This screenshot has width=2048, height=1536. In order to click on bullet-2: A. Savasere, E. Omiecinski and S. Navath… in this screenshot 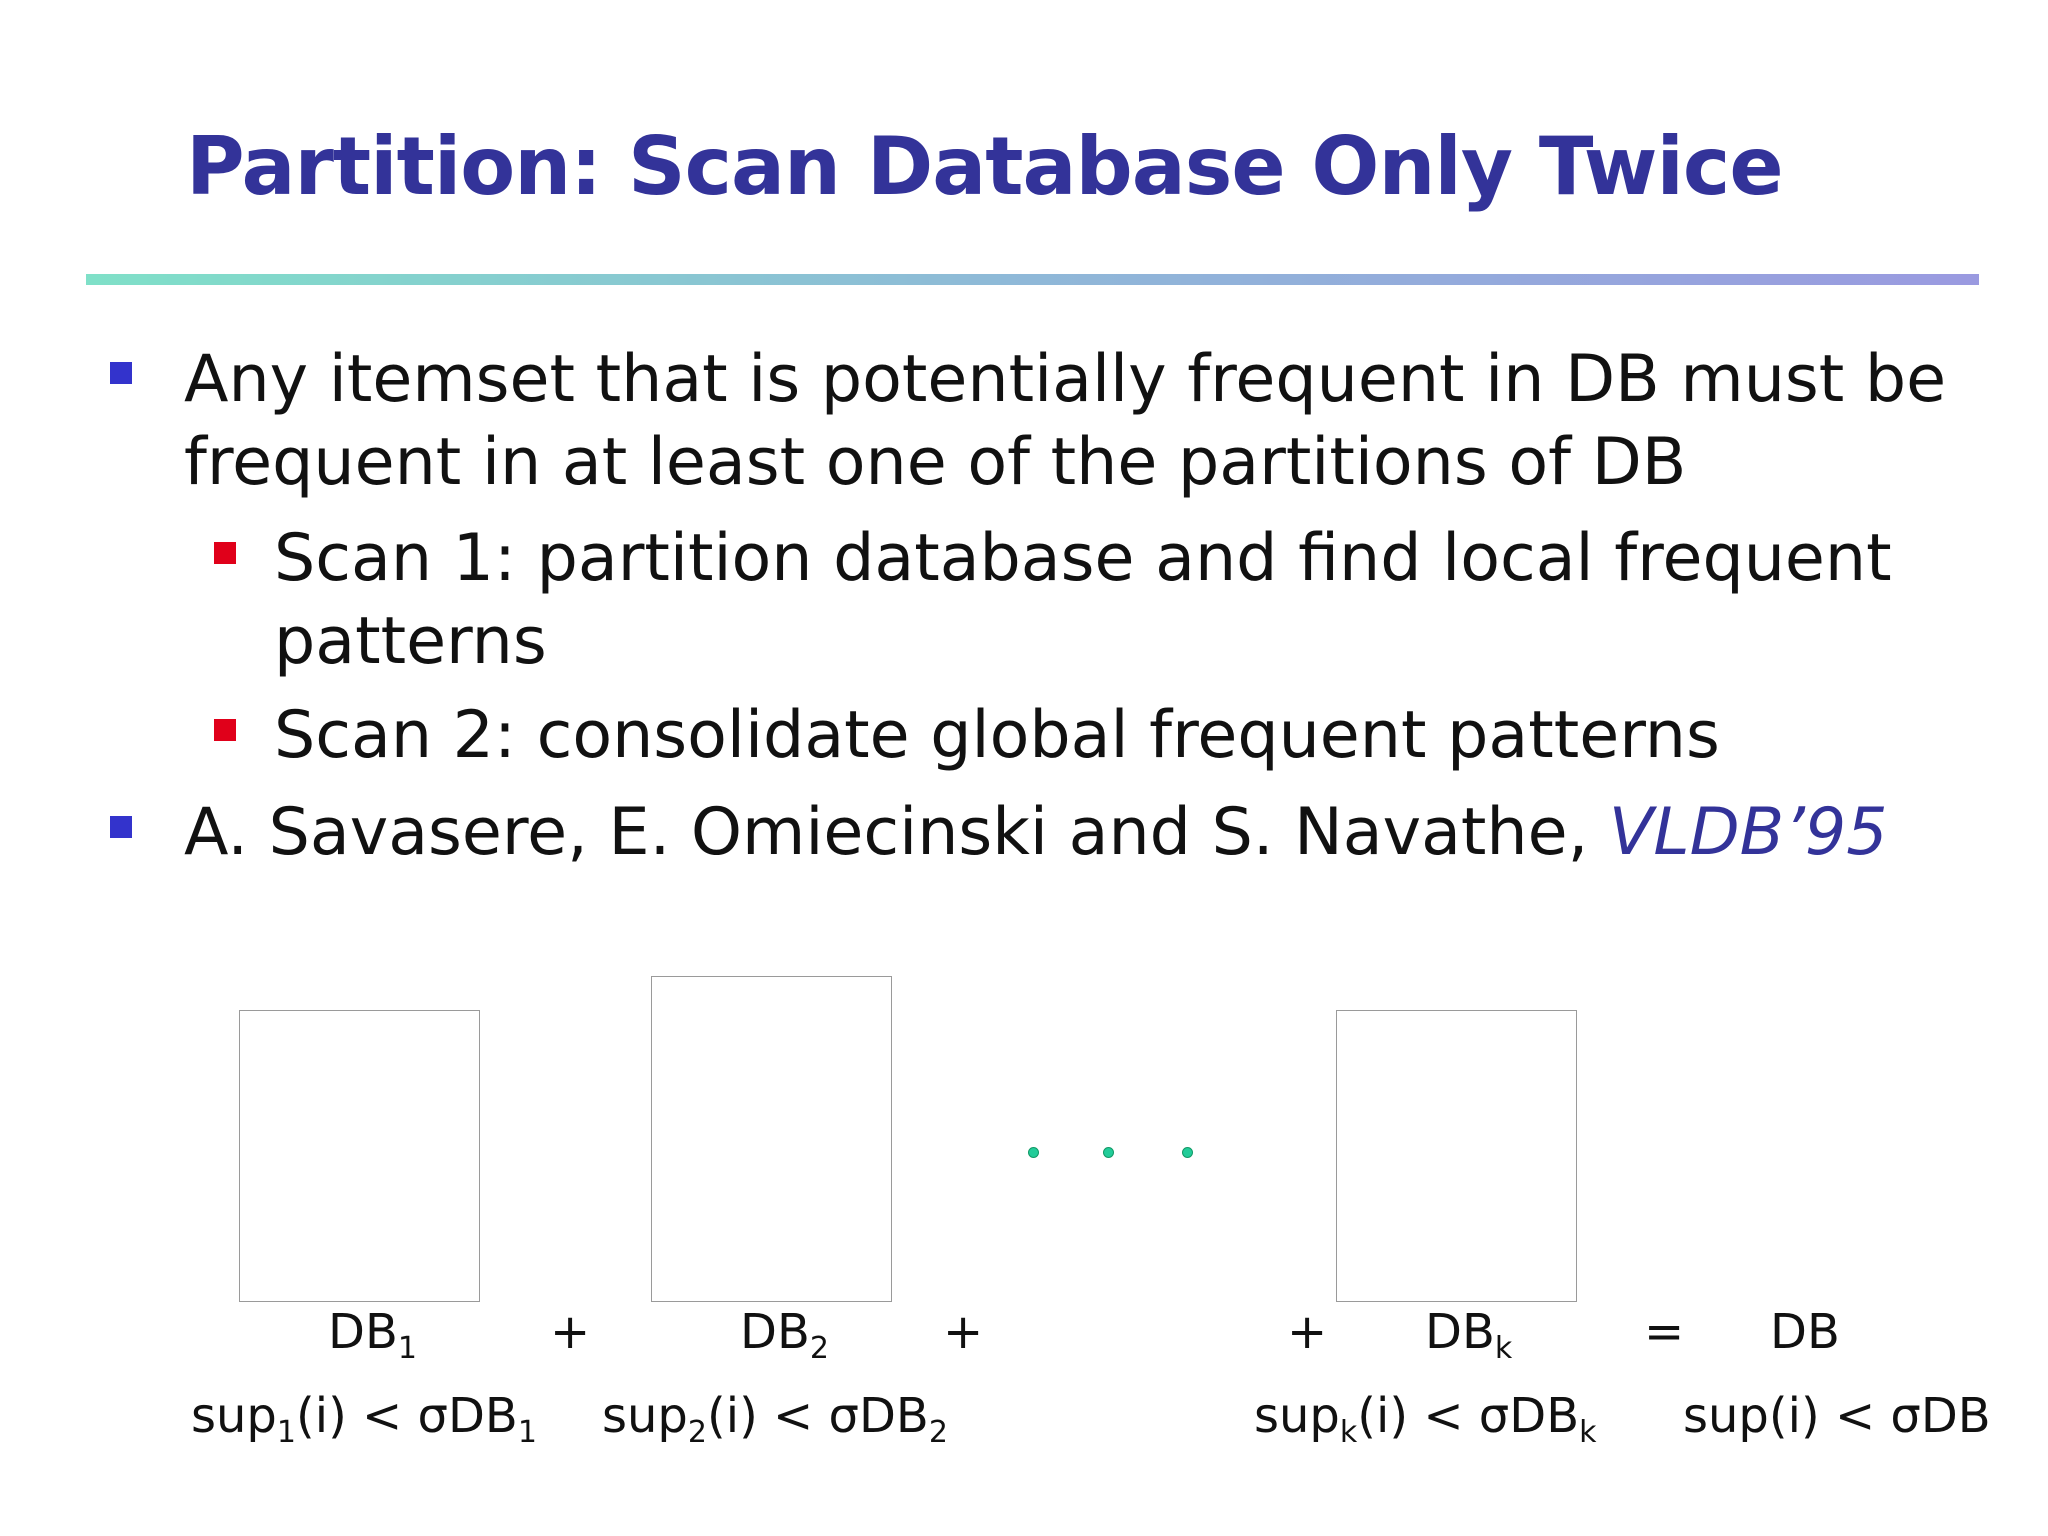, I will do `click(1036, 832)`.